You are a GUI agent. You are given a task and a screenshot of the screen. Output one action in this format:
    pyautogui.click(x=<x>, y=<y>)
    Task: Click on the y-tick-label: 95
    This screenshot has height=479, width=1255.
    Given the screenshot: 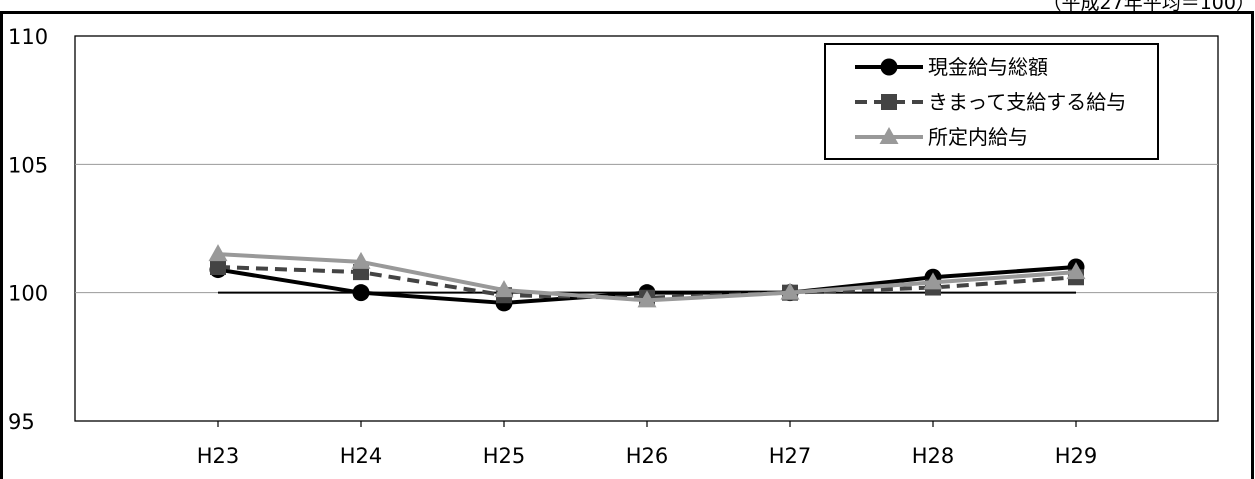 What is the action you would take?
    pyautogui.click(x=21, y=422)
    